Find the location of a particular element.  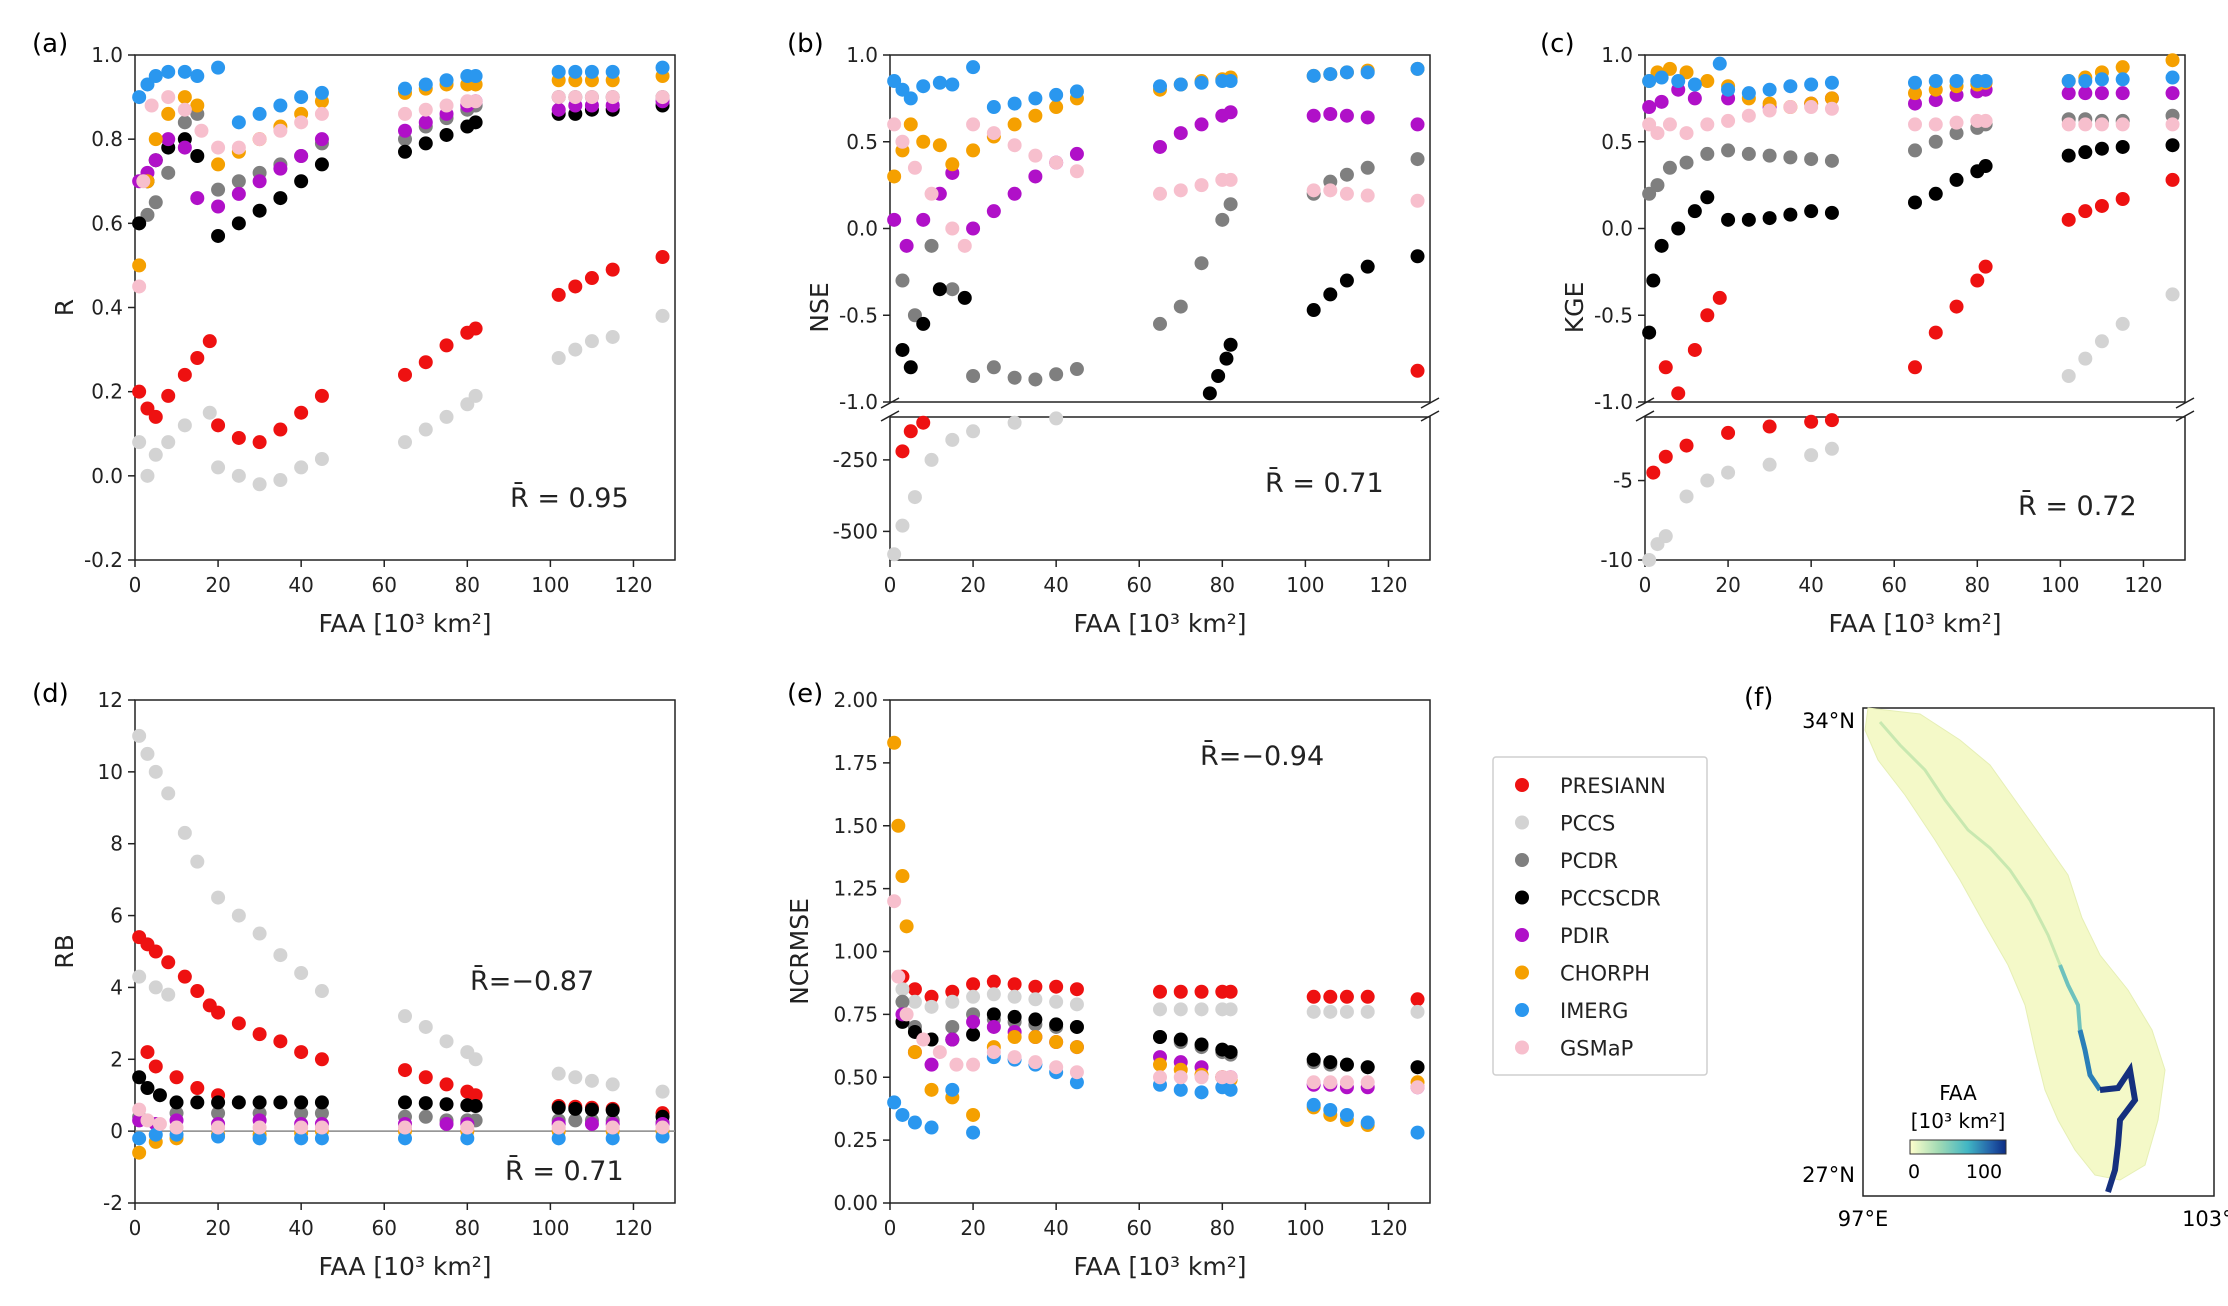

x-tick-label: 0 is located at coordinates (135, 585).